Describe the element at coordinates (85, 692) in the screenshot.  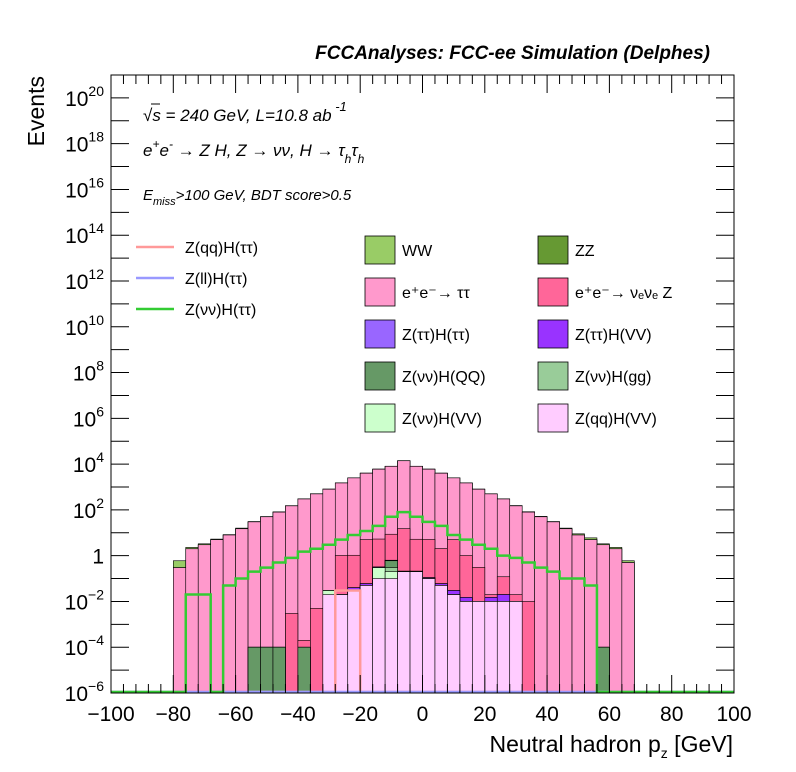
I see `y-tick-label: 10⁻⁶` at that location.